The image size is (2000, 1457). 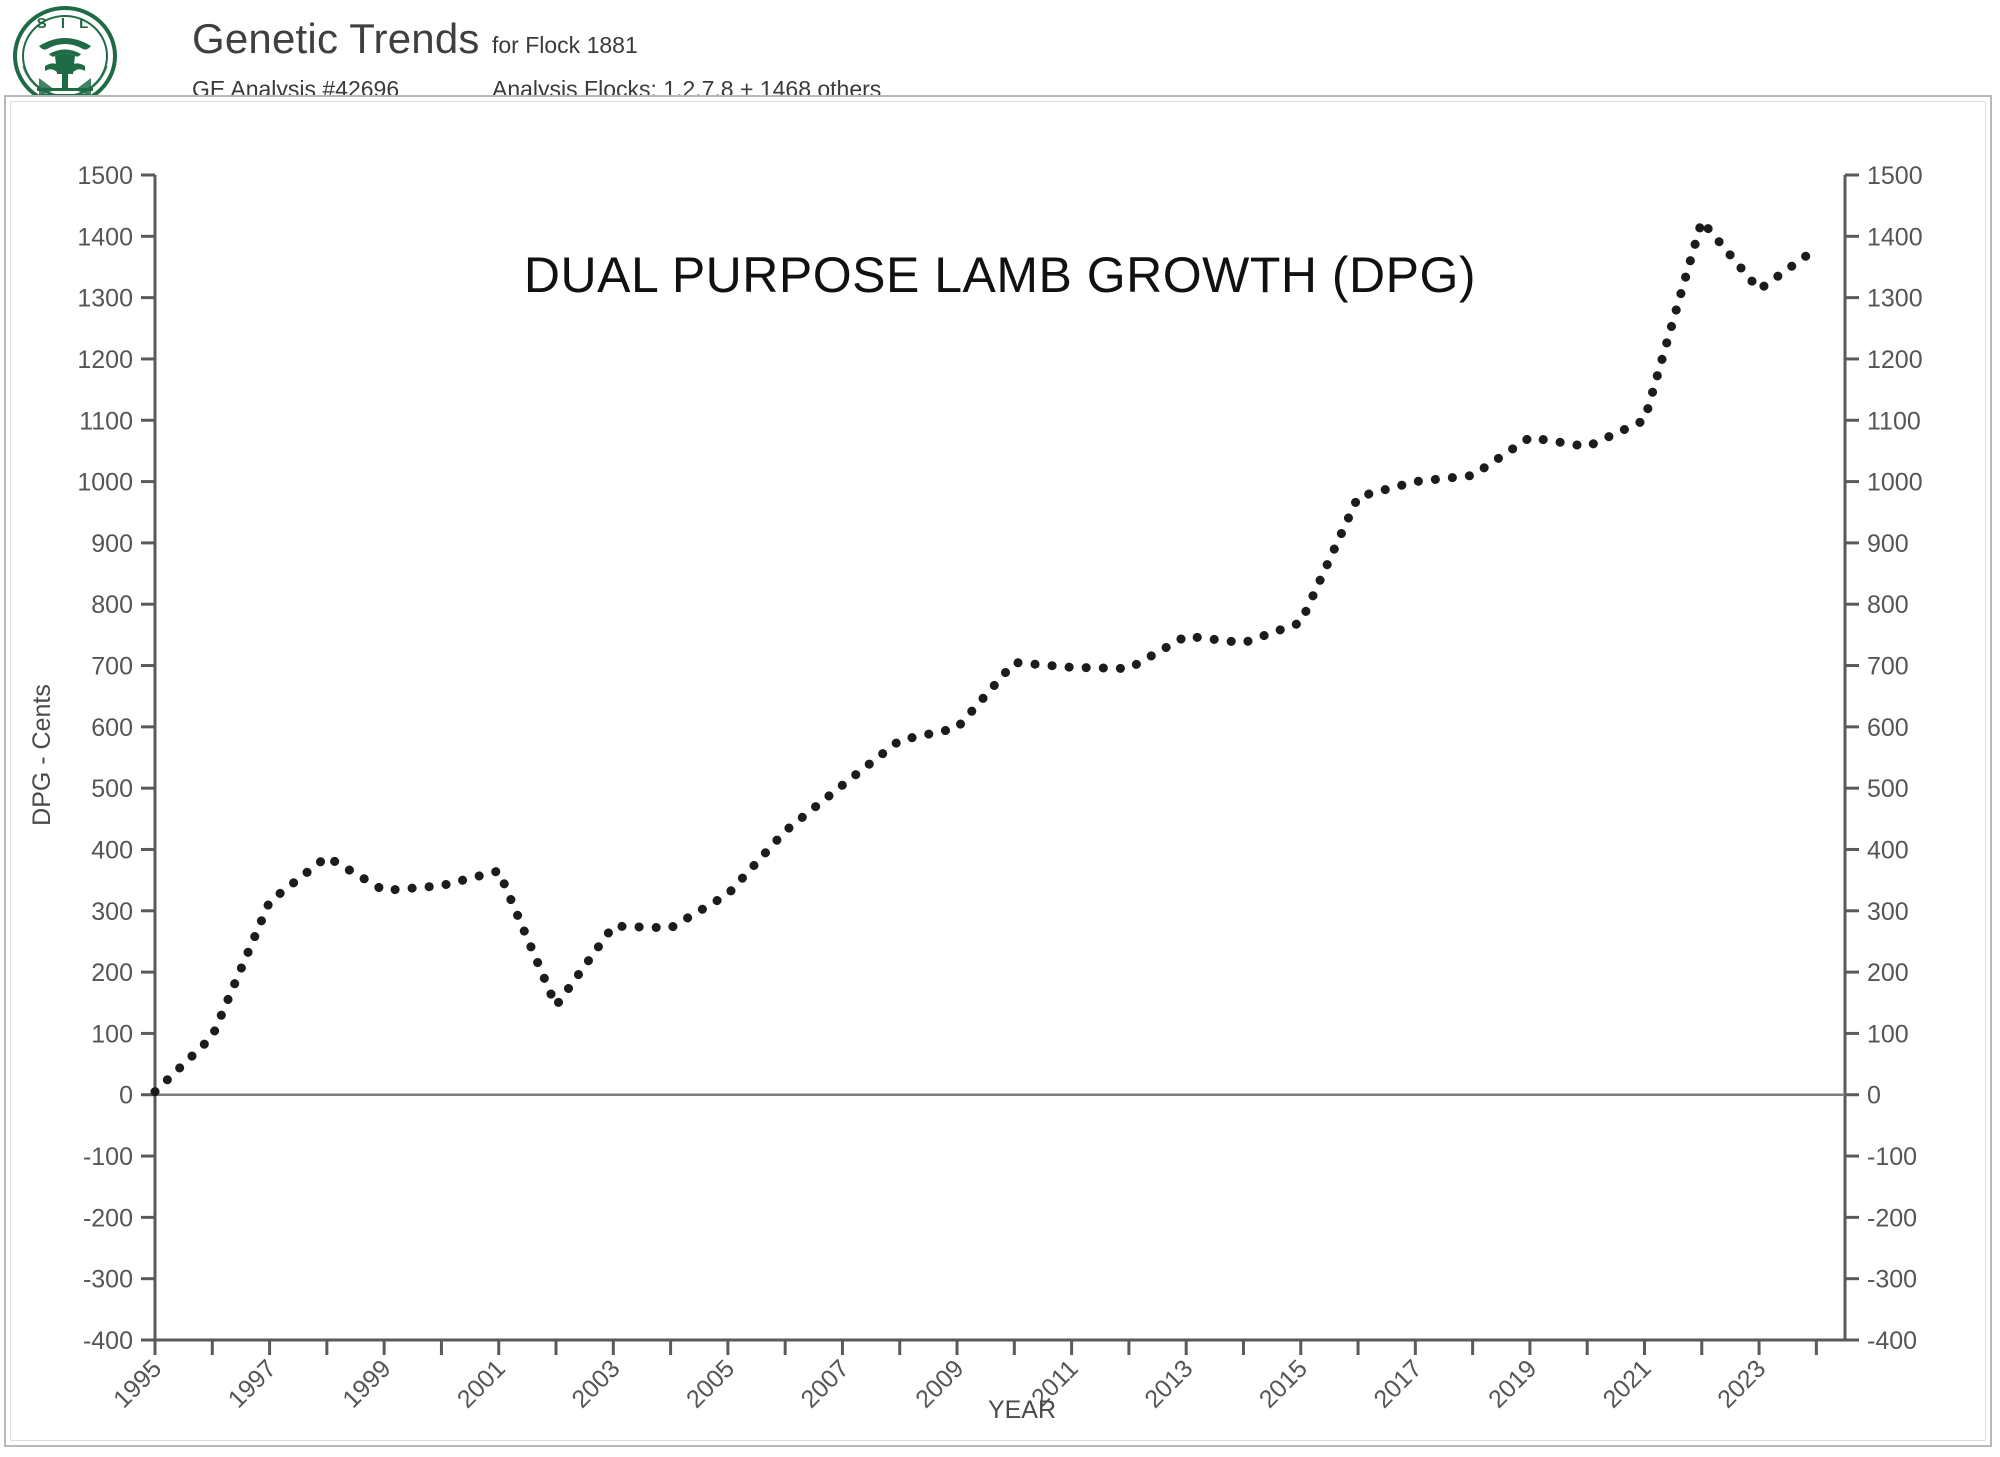 What do you see at coordinates (565, 45) in the screenshot?
I see `flock-subtitle: for Flock 1881` at bounding box center [565, 45].